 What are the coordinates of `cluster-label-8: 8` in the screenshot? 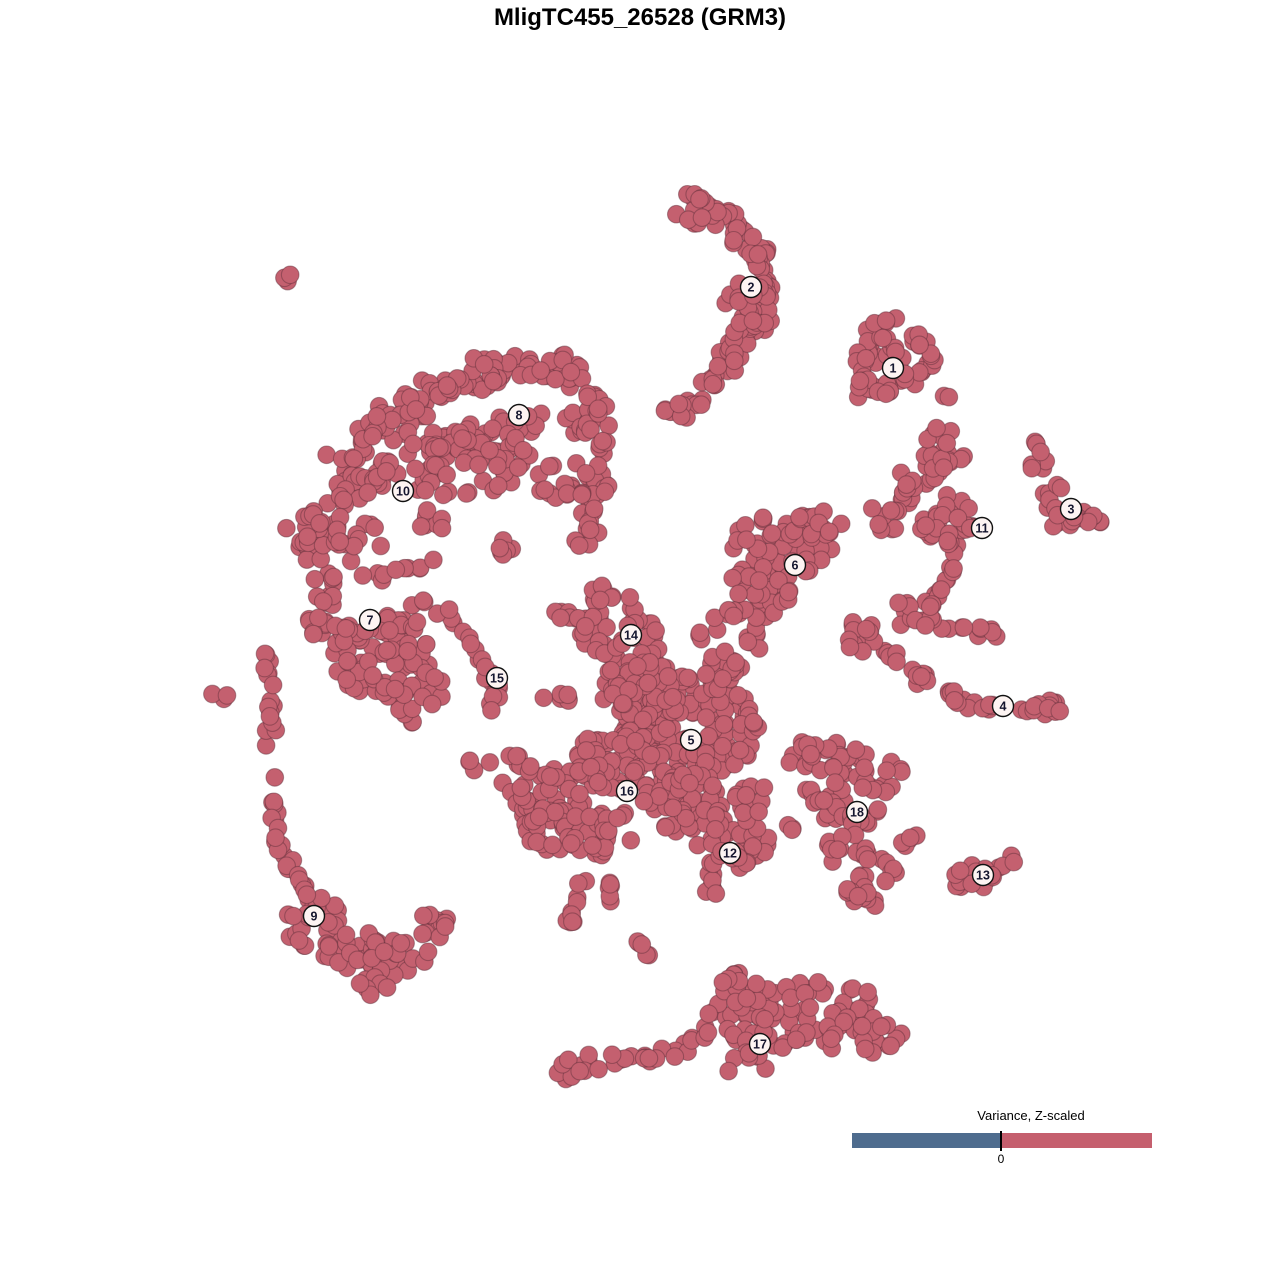 It's located at (519, 415).